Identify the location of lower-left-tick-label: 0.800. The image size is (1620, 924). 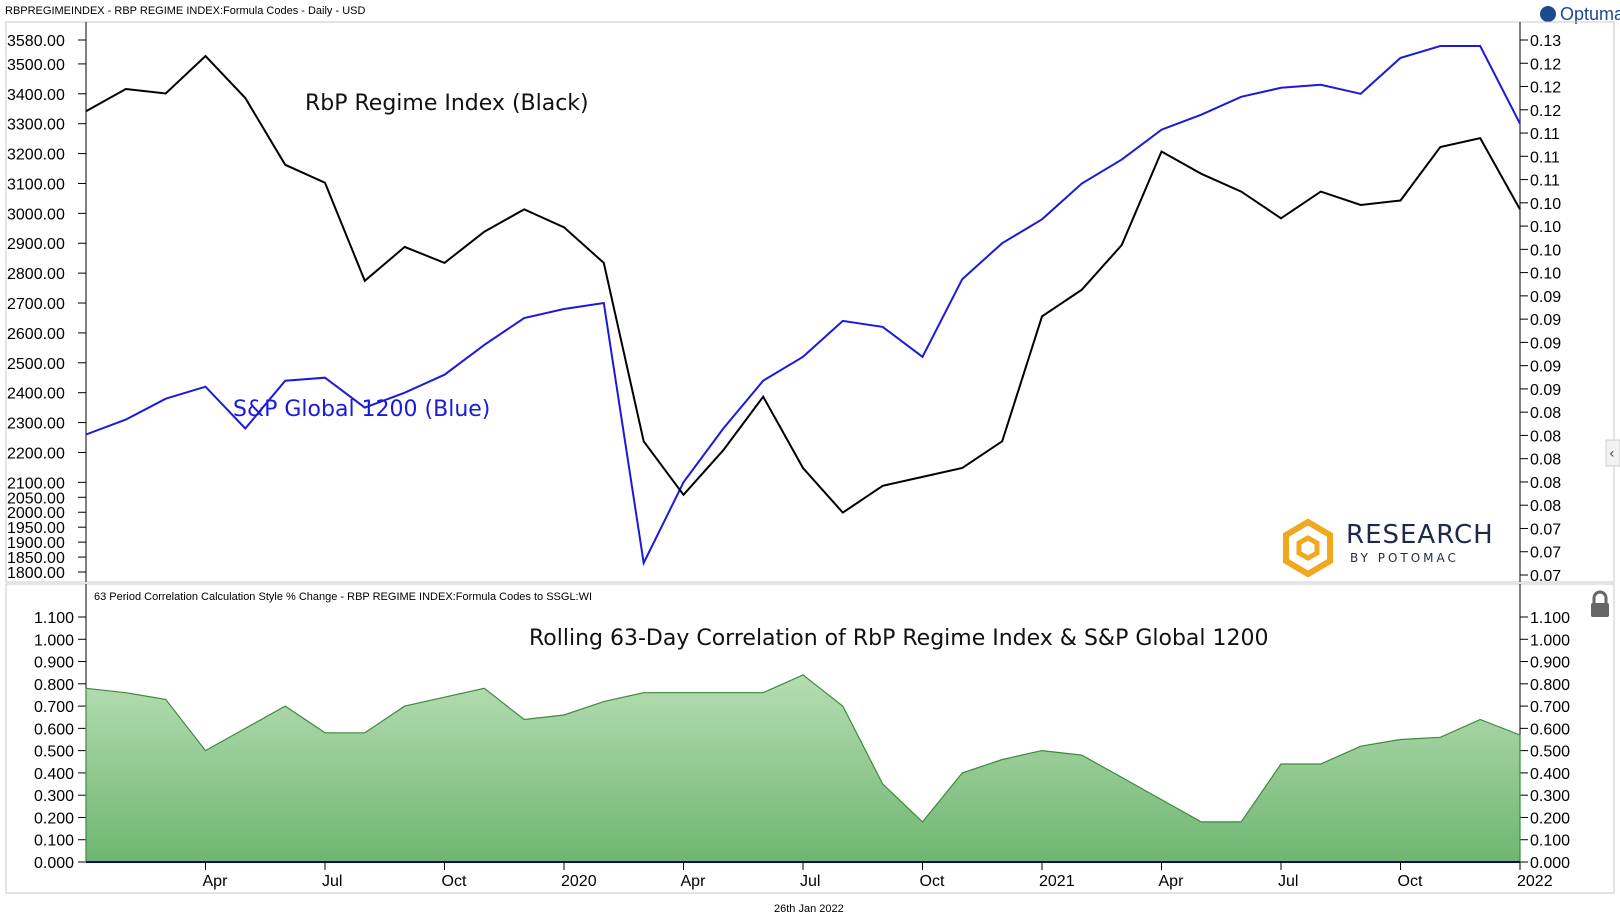
(54, 685).